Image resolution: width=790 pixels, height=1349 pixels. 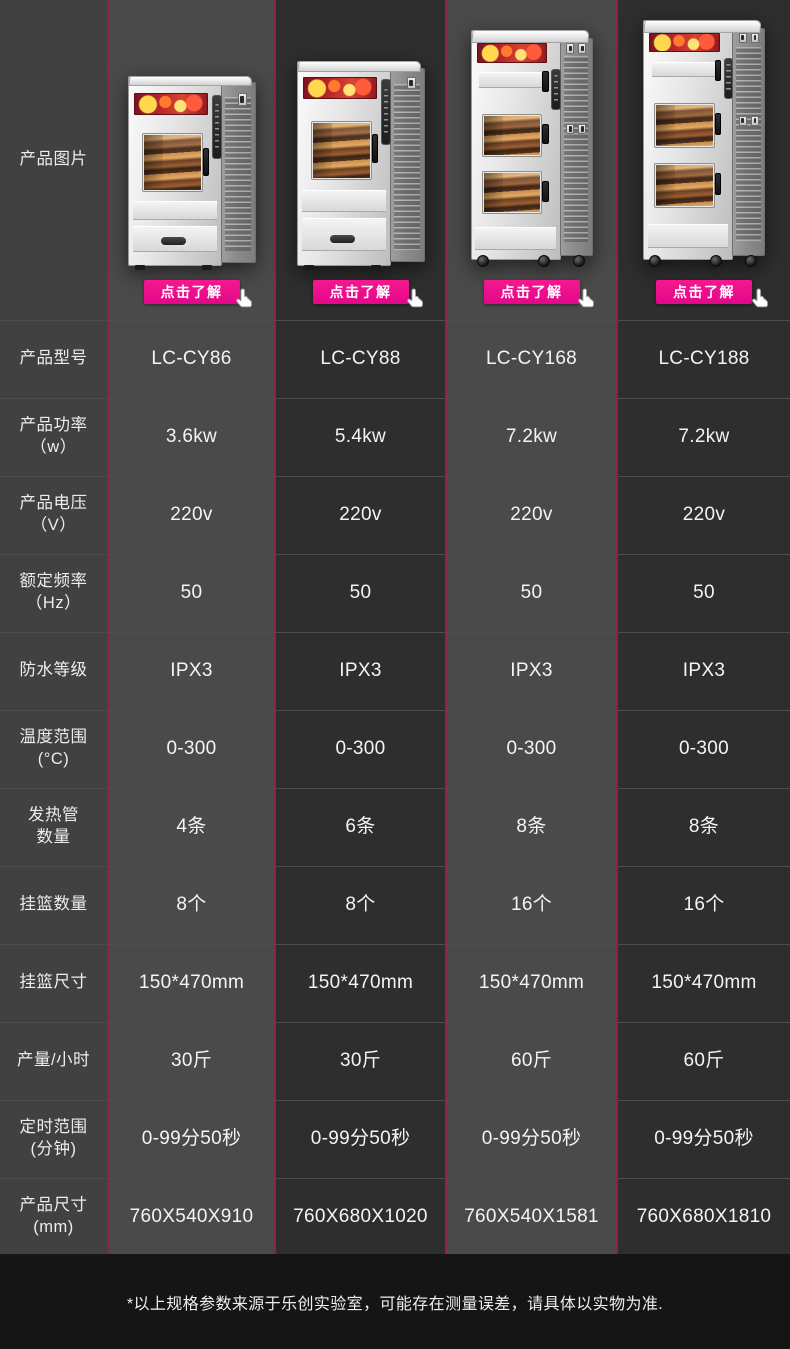 I want to click on row-label-text: 额定频率 （Hz）, so click(x=53, y=592).